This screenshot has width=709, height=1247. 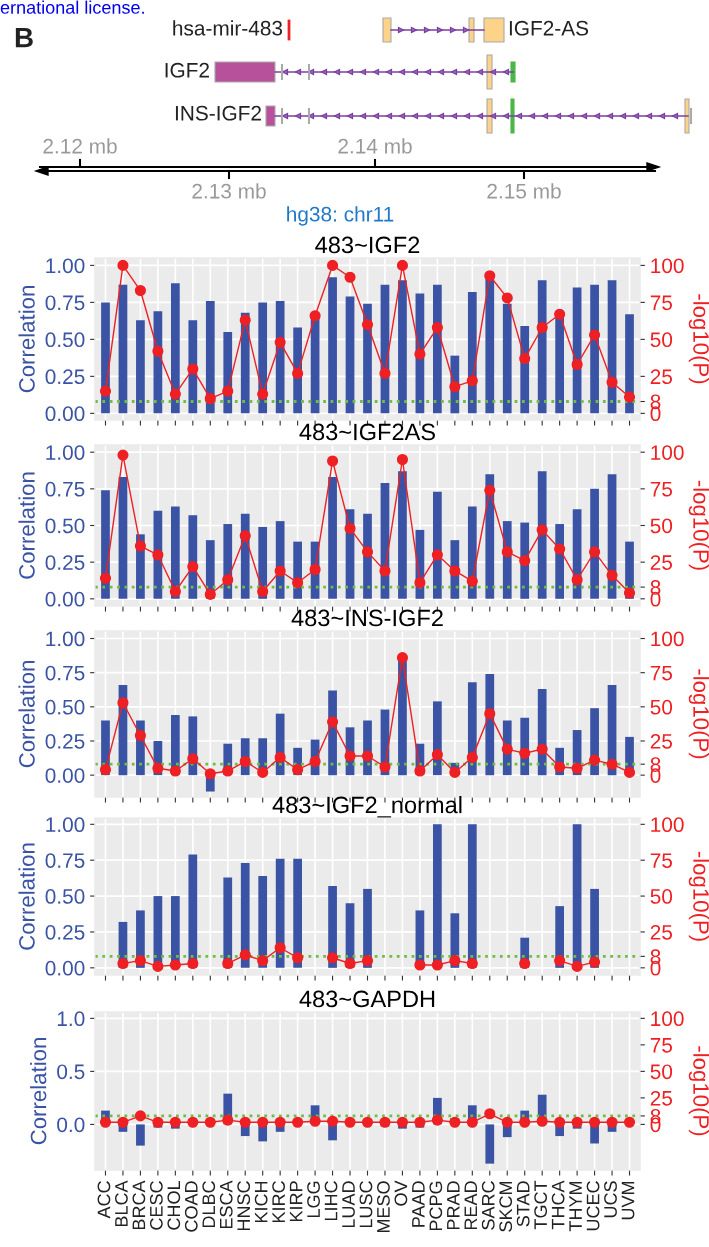 What do you see at coordinates (104, 1200) in the screenshot?
I see `x-tick-label: ACC` at bounding box center [104, 1200].